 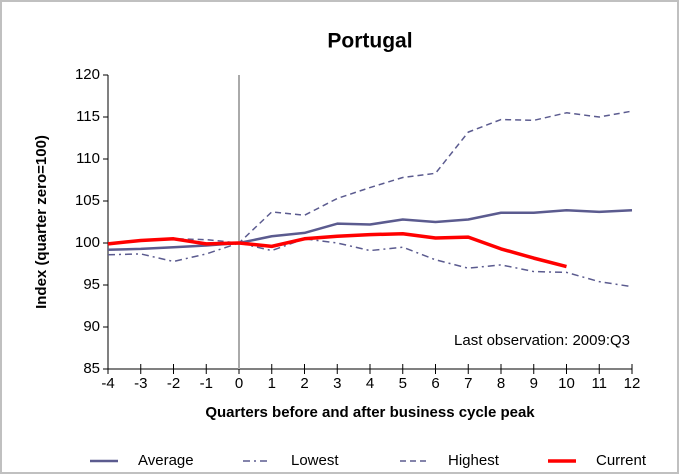 What do you see at coordinates (468, 383) in the screenshot?
I see `x-tick-label: 7` at bounding box center [468, 383].